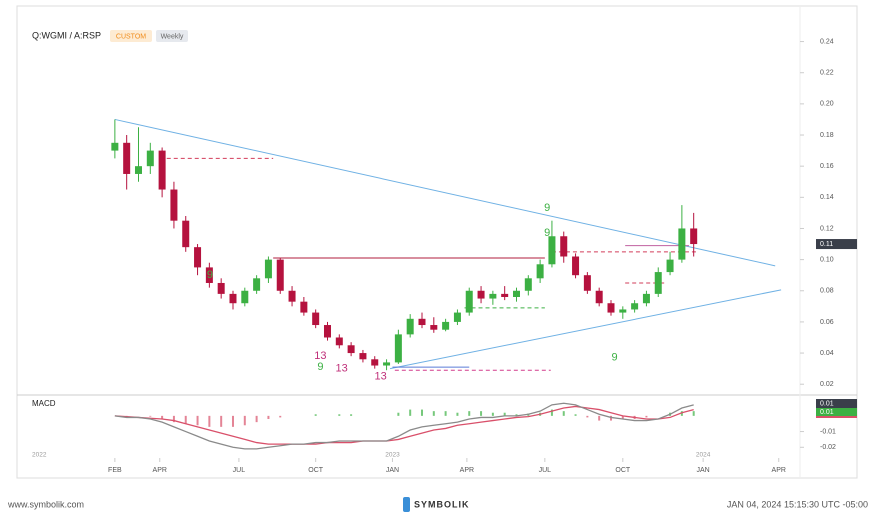 The height and width of the screenshot is (521, 875). I want to click on signal-line, so click(404, 425).